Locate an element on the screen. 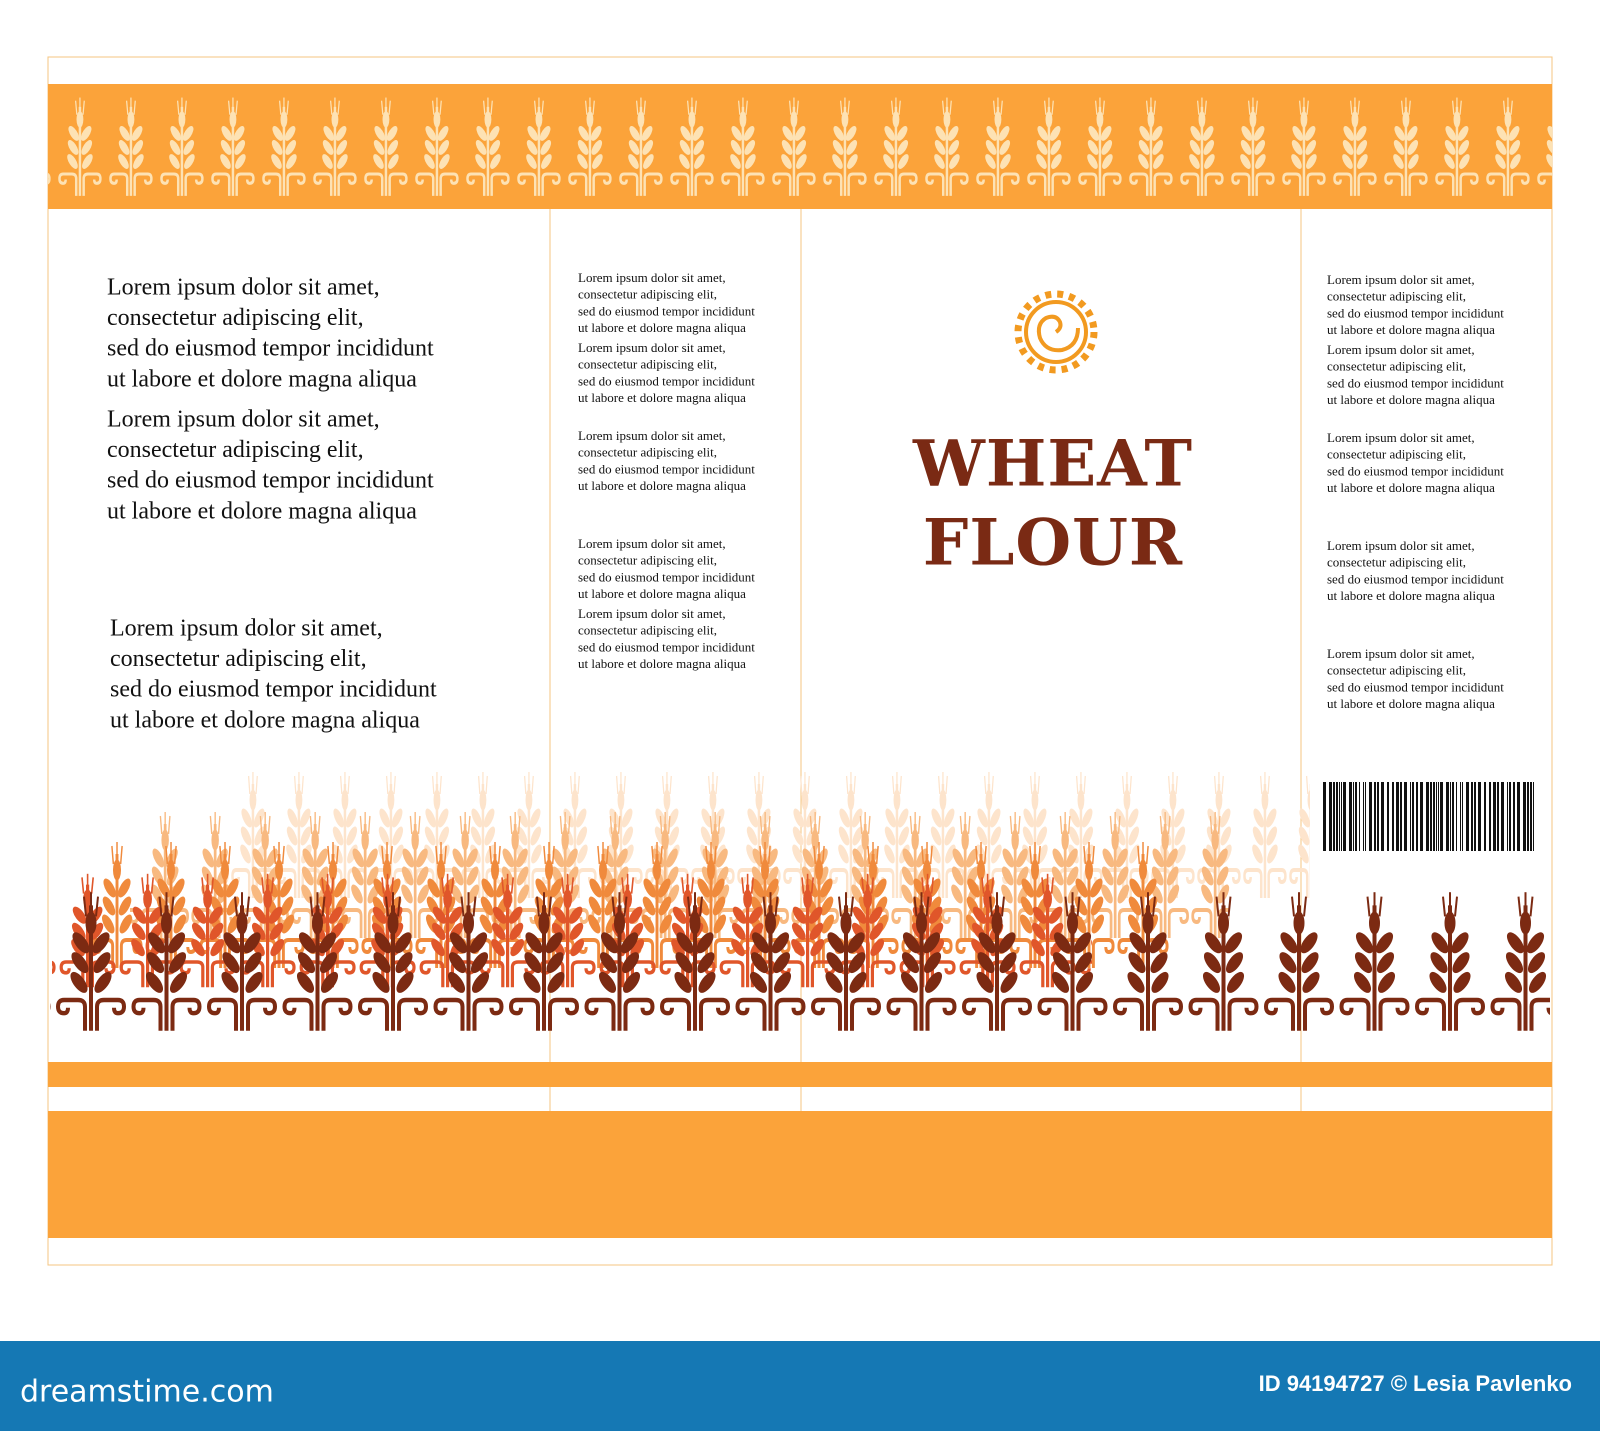 The height and width of the screenshot is (1431, 1600). barcode is located at coordinates (1429, 816).